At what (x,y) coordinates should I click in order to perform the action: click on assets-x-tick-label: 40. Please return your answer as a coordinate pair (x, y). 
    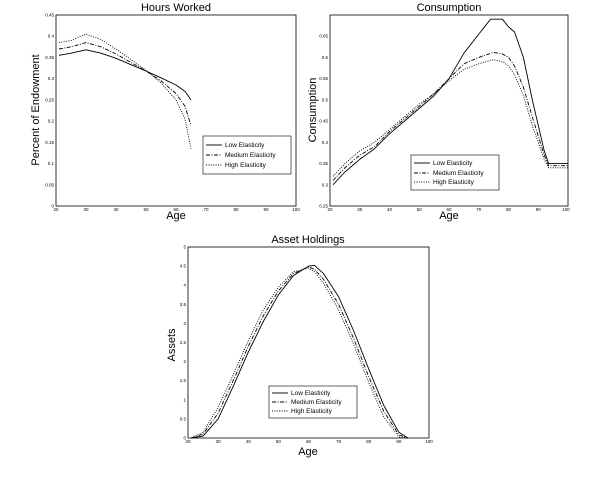
    Looking at the image, I should click on (249, 441).